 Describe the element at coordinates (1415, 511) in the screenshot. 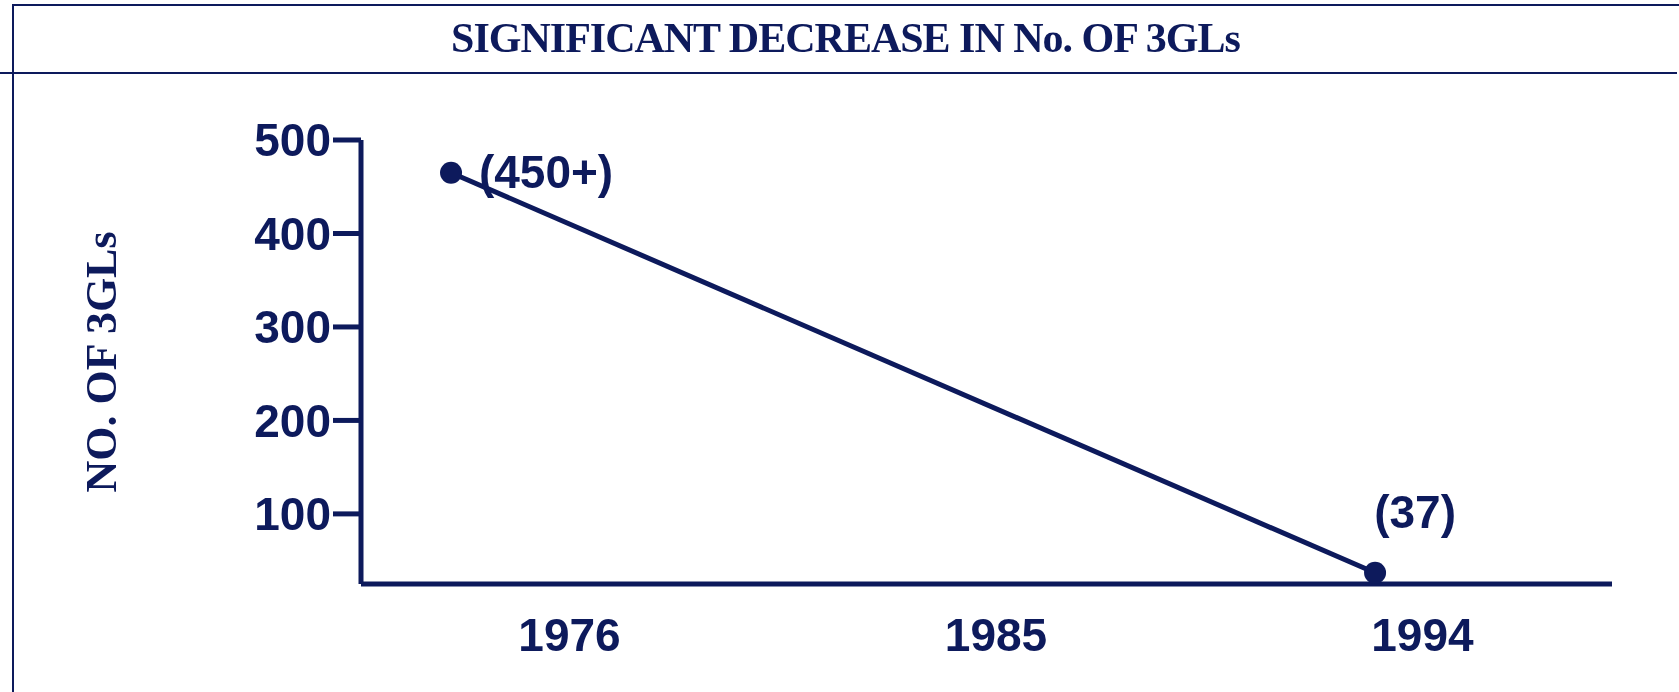

I see `data-label: (37)` at that location.